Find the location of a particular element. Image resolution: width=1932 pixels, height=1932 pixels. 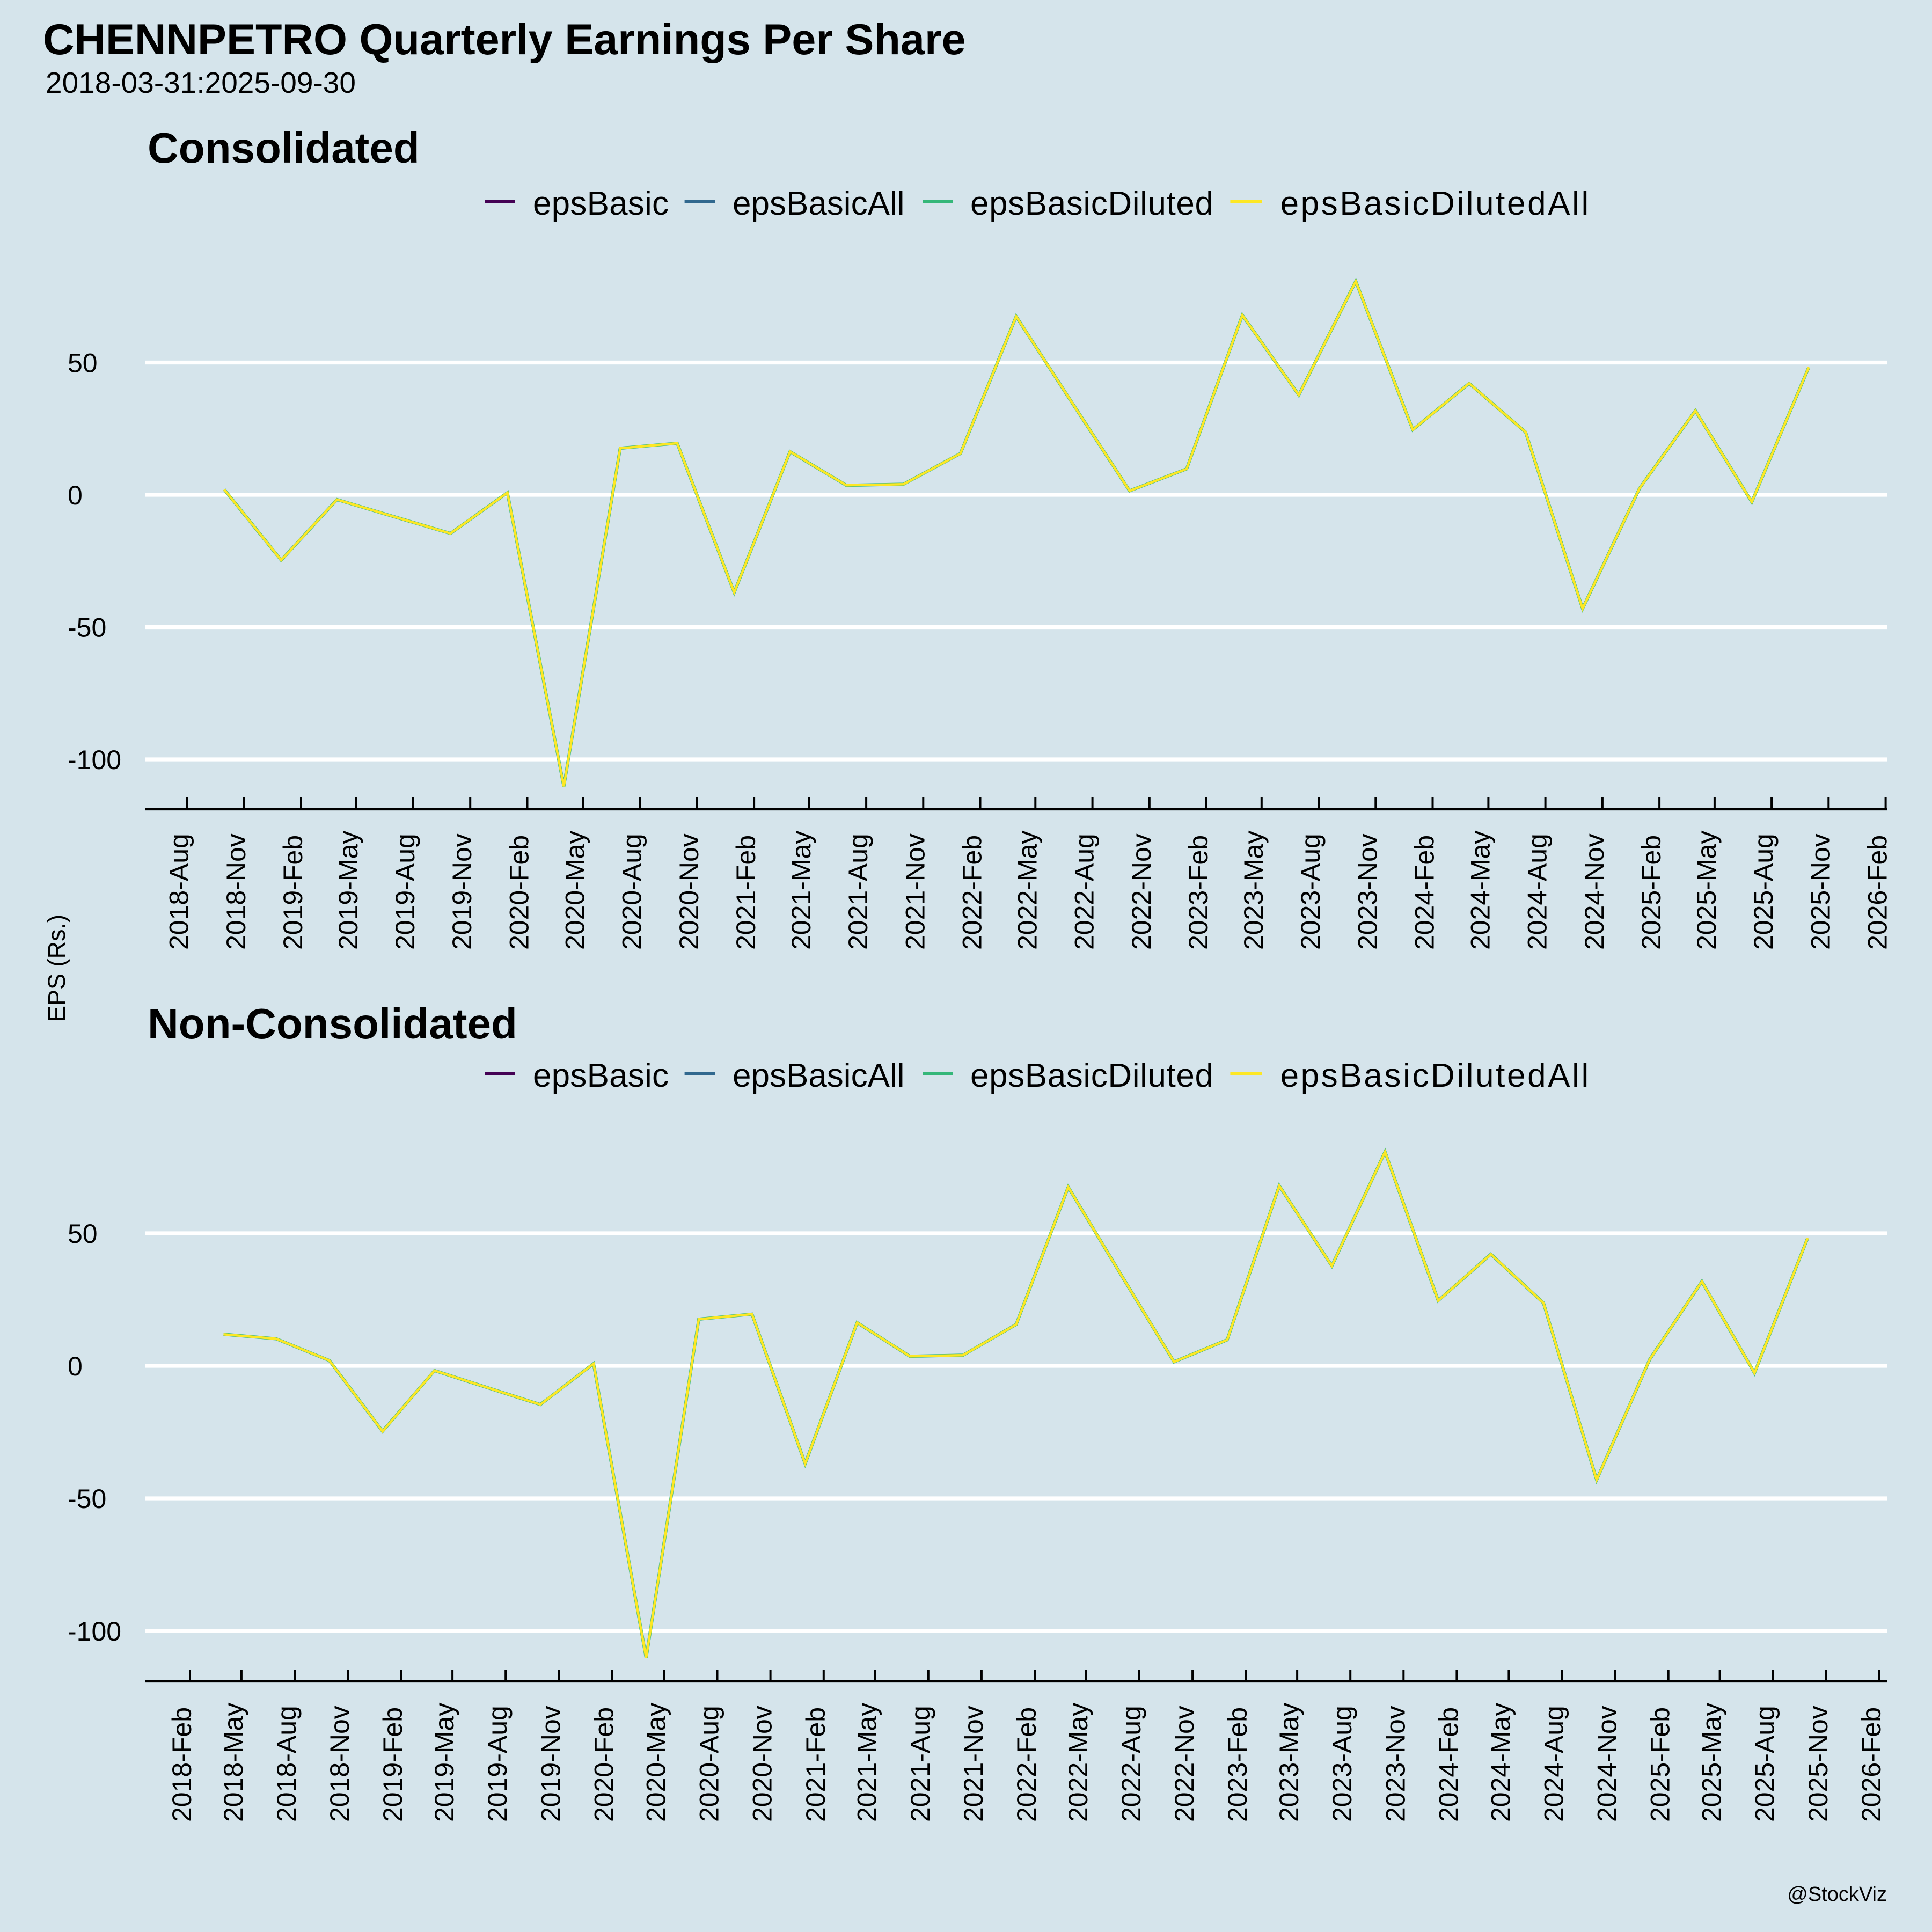

svg-text: 2018-03-31:2025-09-30 is located at coordinates (201, 82).